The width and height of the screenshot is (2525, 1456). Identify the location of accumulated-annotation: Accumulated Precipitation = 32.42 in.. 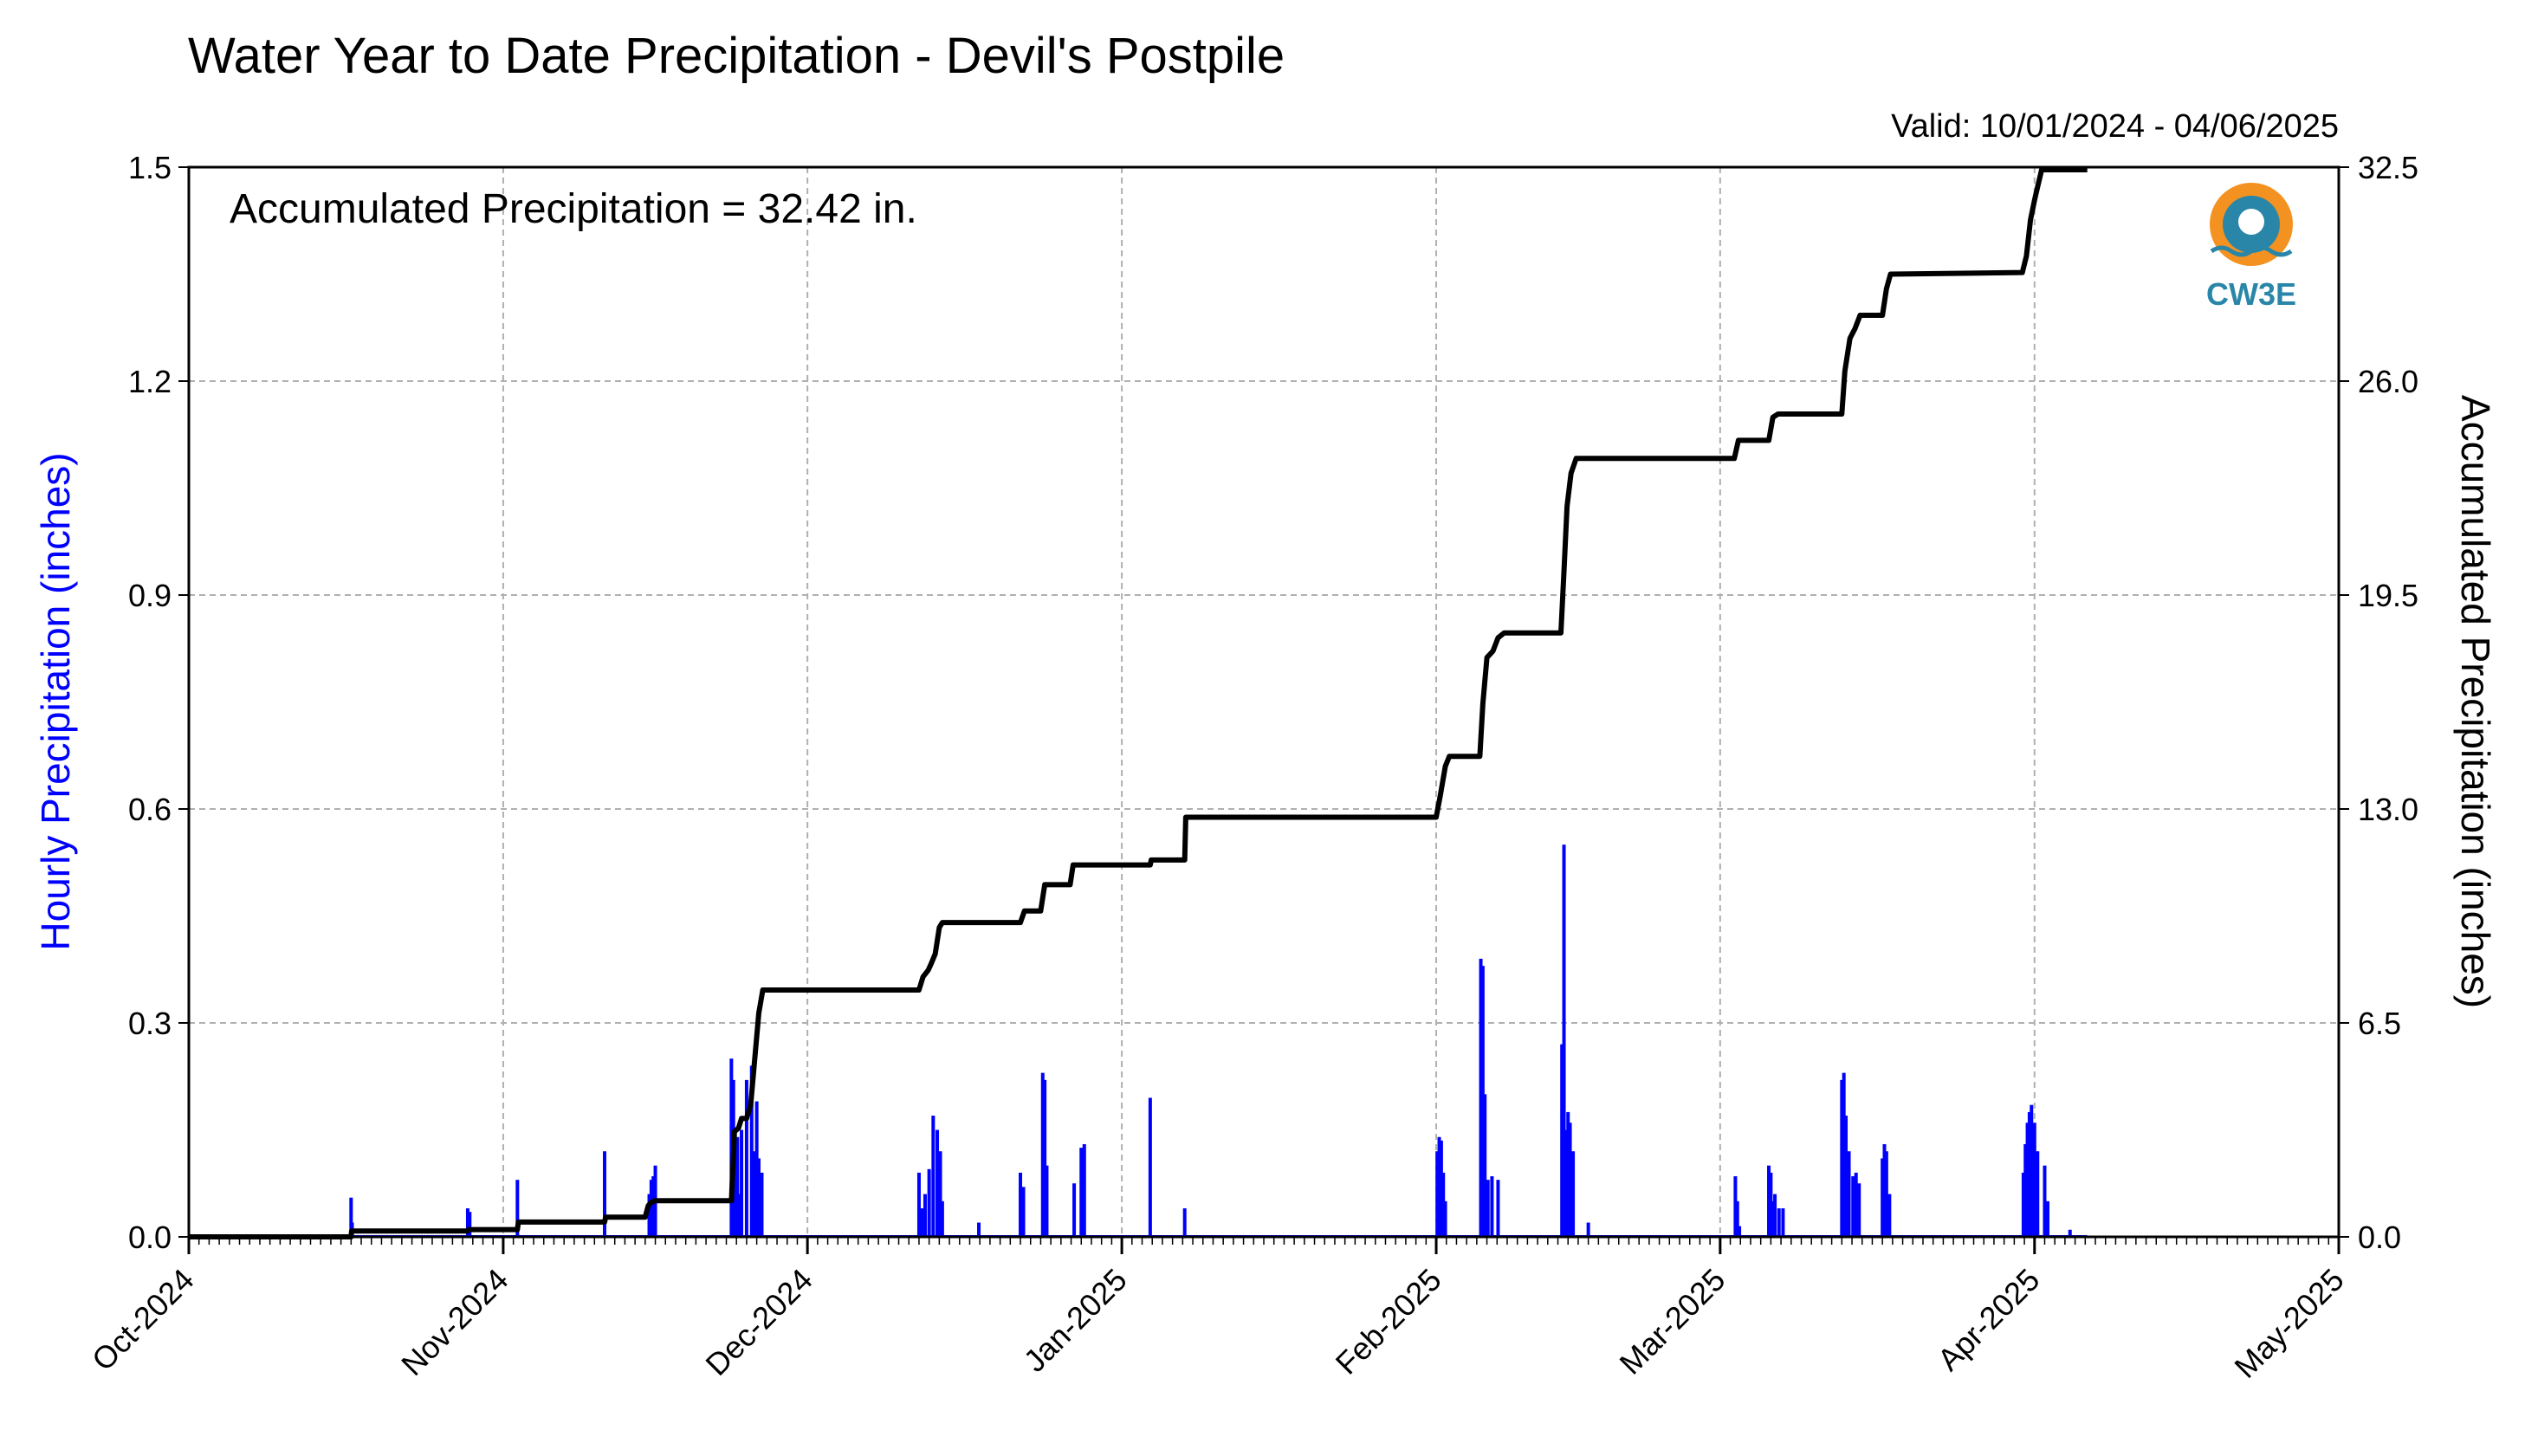
(573, 209).